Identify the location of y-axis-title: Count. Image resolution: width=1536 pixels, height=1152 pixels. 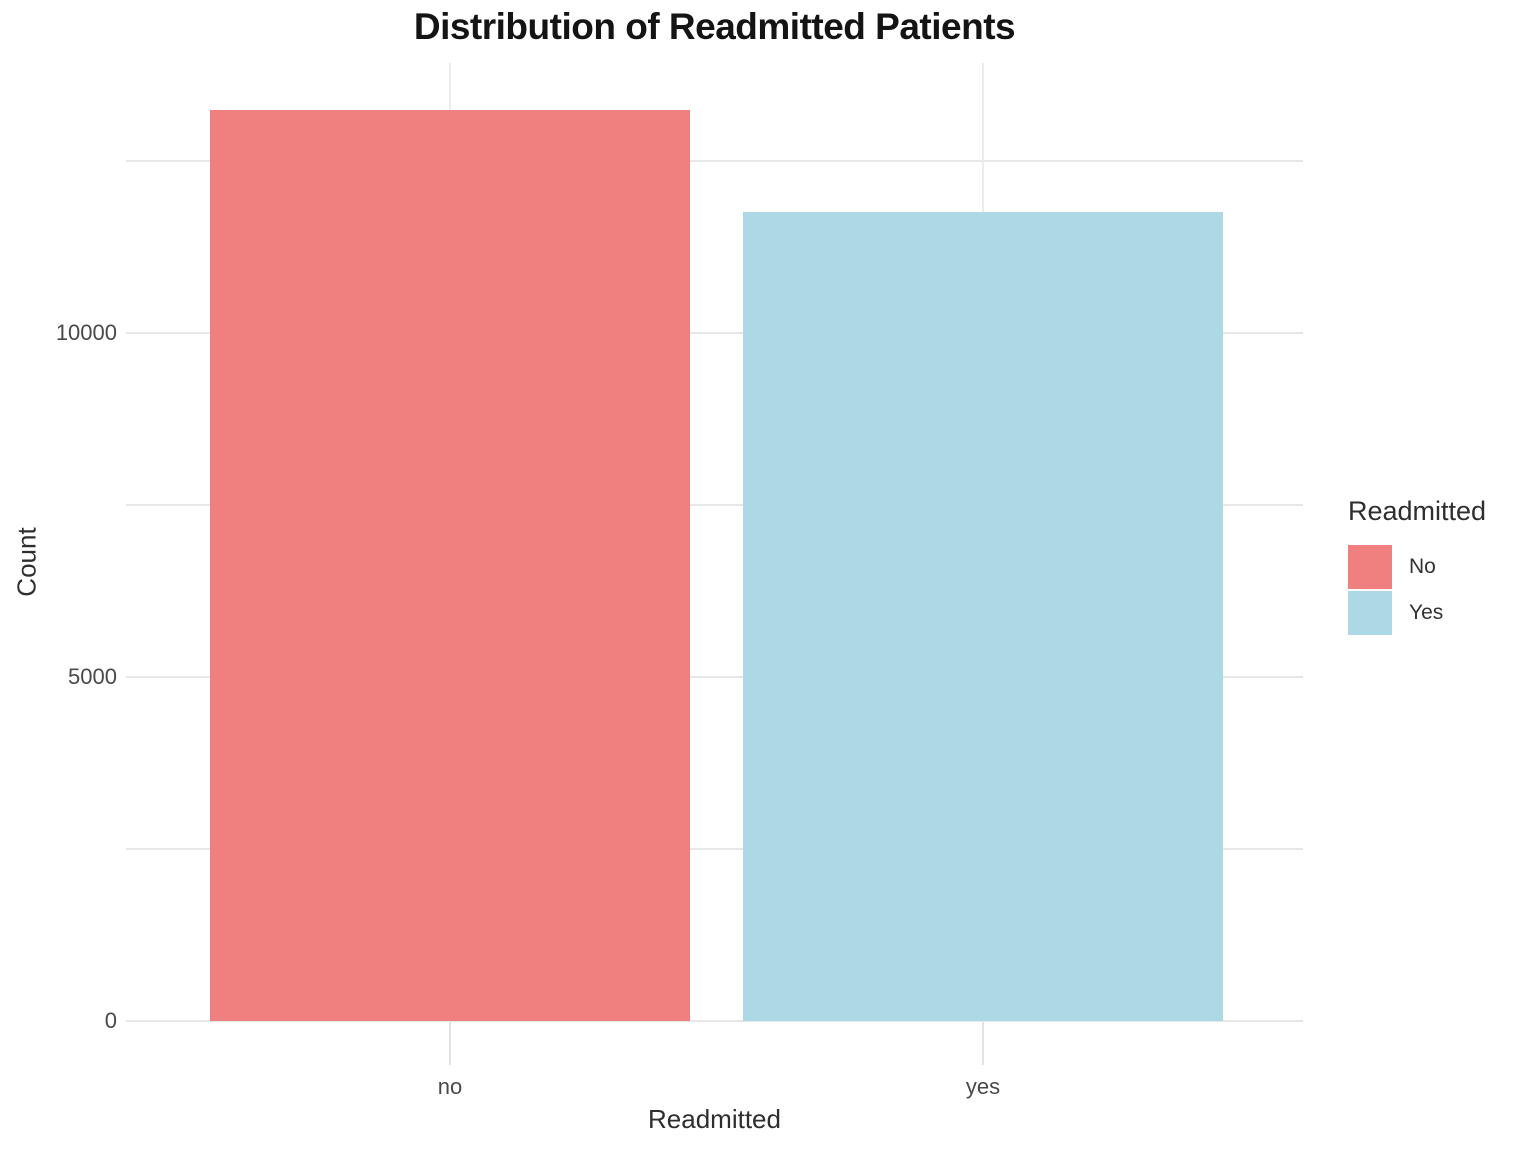
(26, 562).